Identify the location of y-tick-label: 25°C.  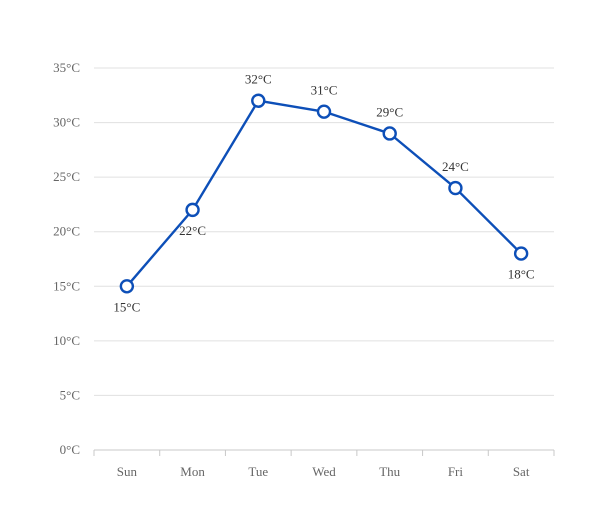
(66, 176).